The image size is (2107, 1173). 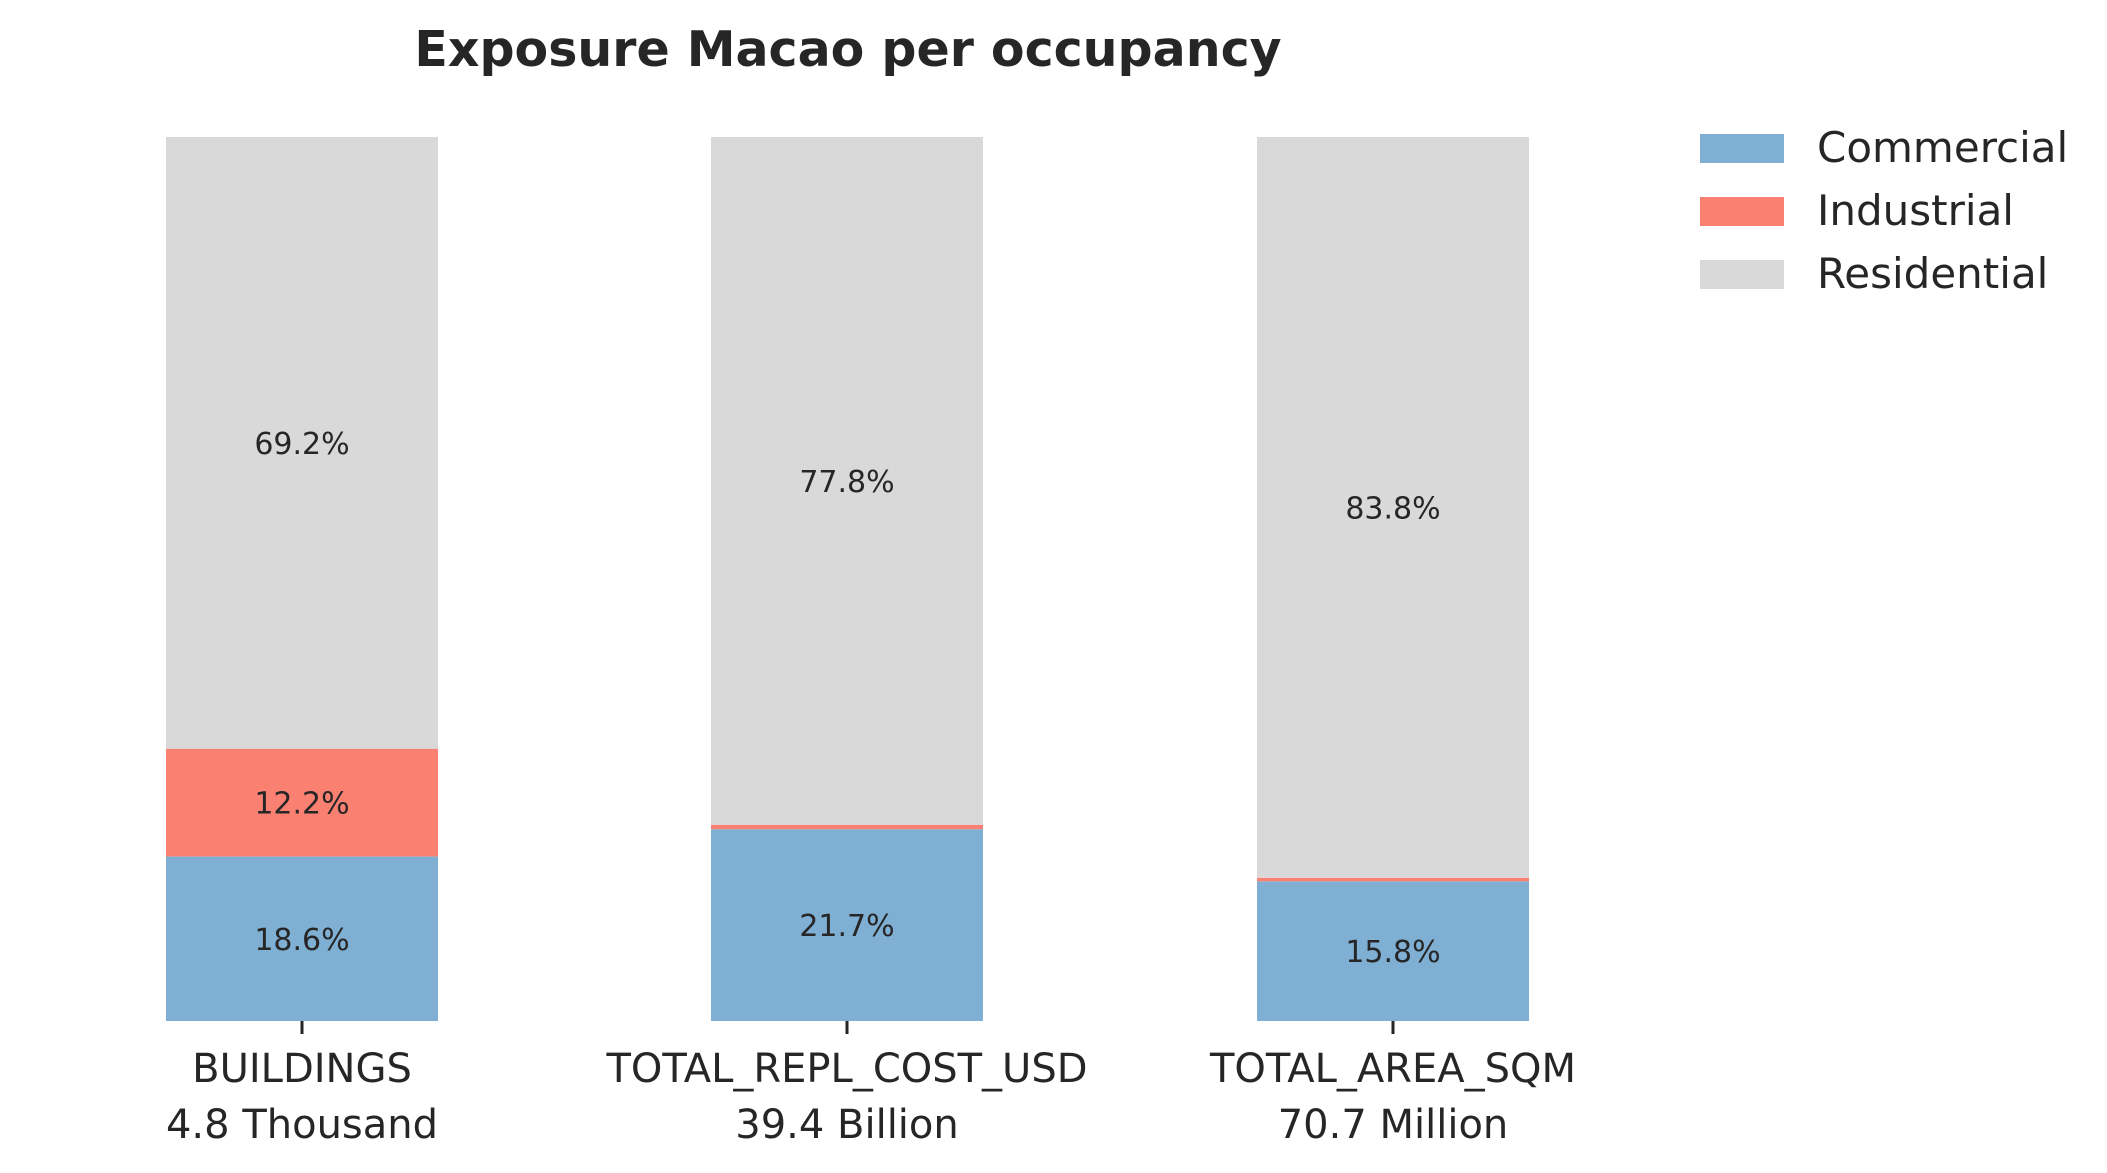 I want to click on bar-industrial-buildings, so click(x=302, y=802).